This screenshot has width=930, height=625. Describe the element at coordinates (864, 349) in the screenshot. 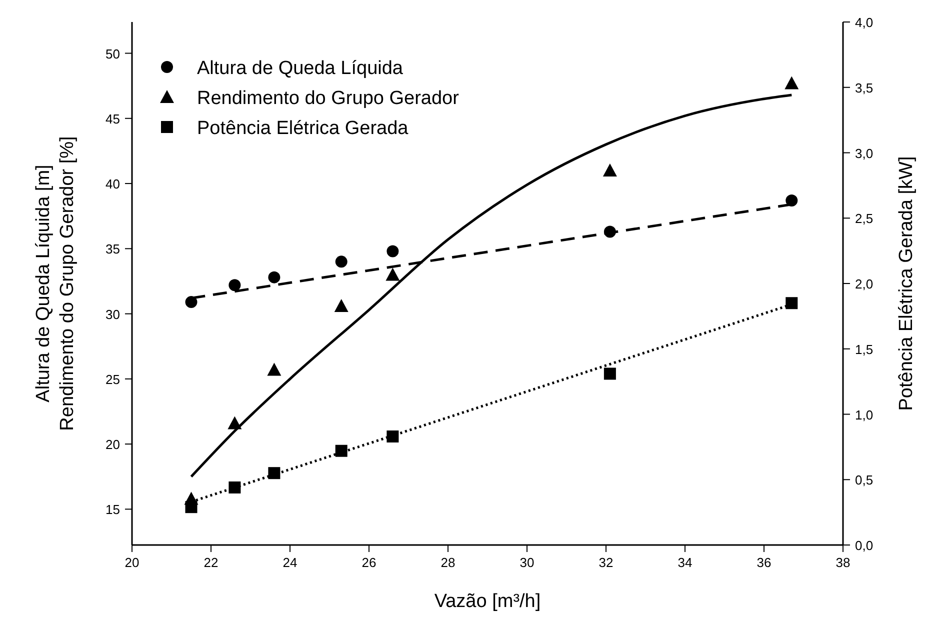

I see `y2-tick-label: 1,5` at that location.